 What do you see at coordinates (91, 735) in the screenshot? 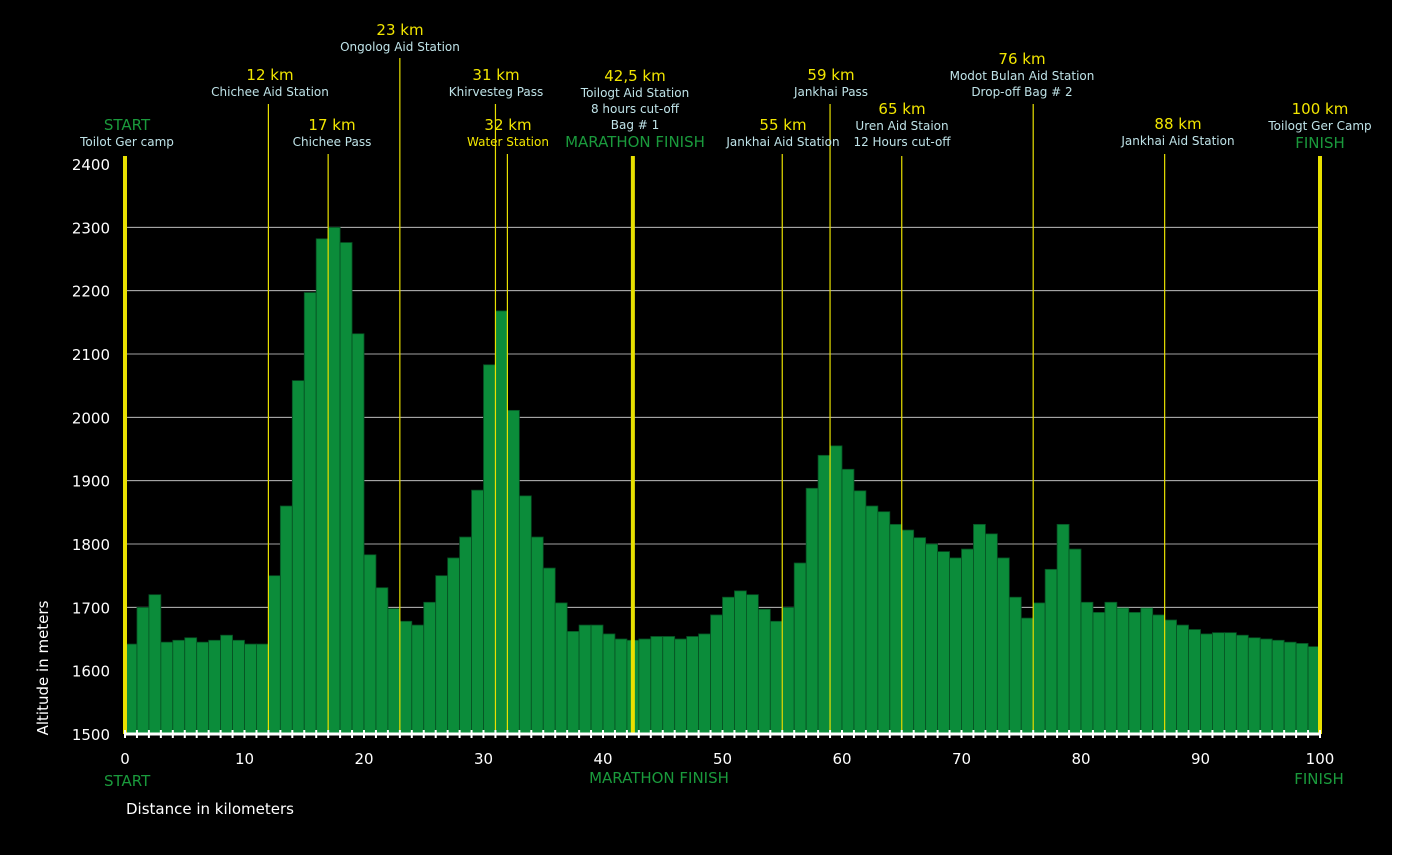
I see `y-tick-label-1500: 1500` at bounding box center [91, 735].